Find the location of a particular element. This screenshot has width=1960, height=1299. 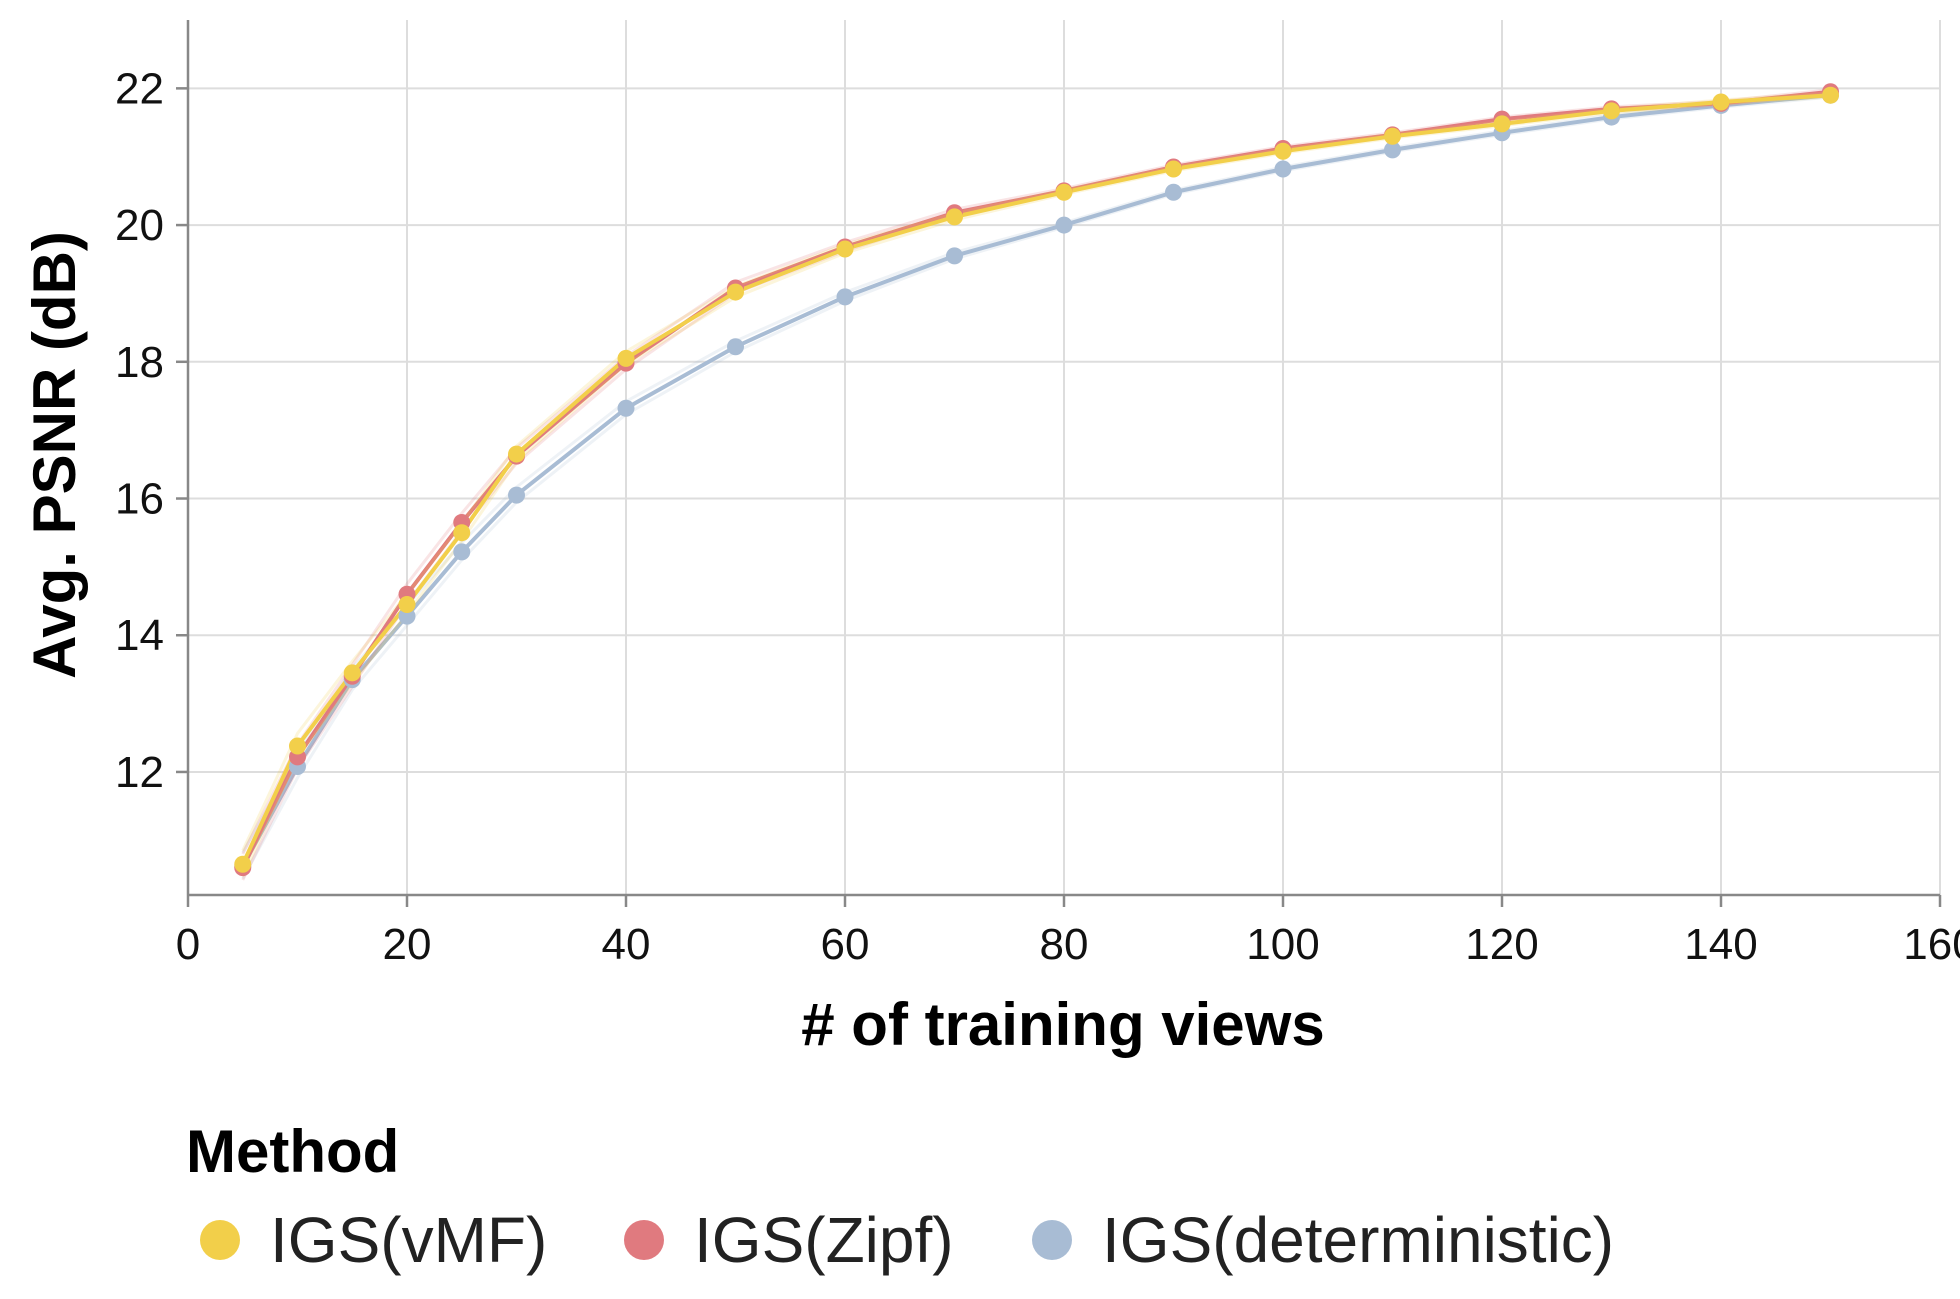

legend-swatch-igs-zipf is located at coordinates (644, 1240).